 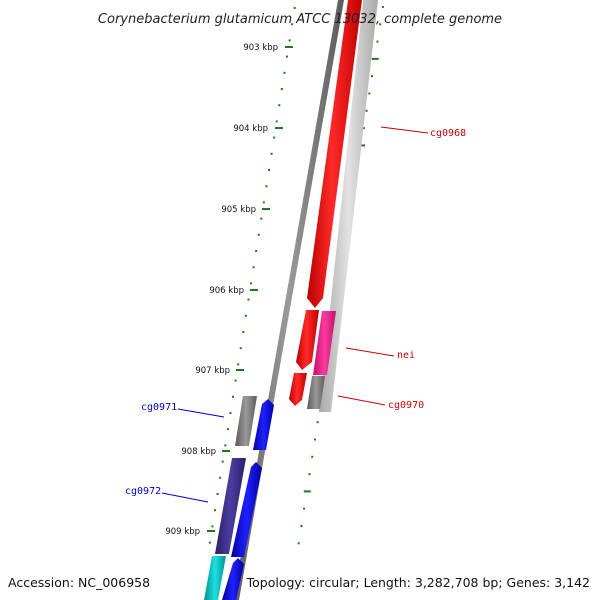 What do you see at coordinates (226, 291) in the screenshot?
I see `tick-label-906: 906 kbp` at bounding box center [226, 291].